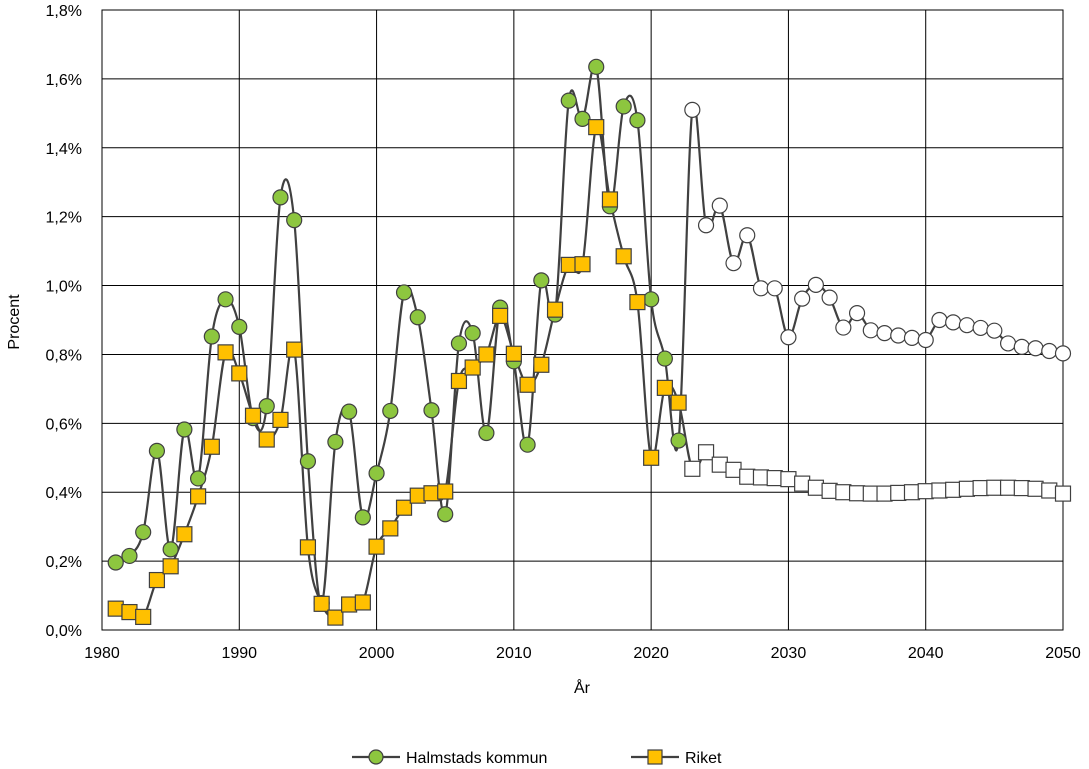 The height and width of the screenshot is (769, 1089). I want to click on x-axis-ticks: 1980 1990 2000 2010 2020 2030 2040 2050, so click(582, 653).